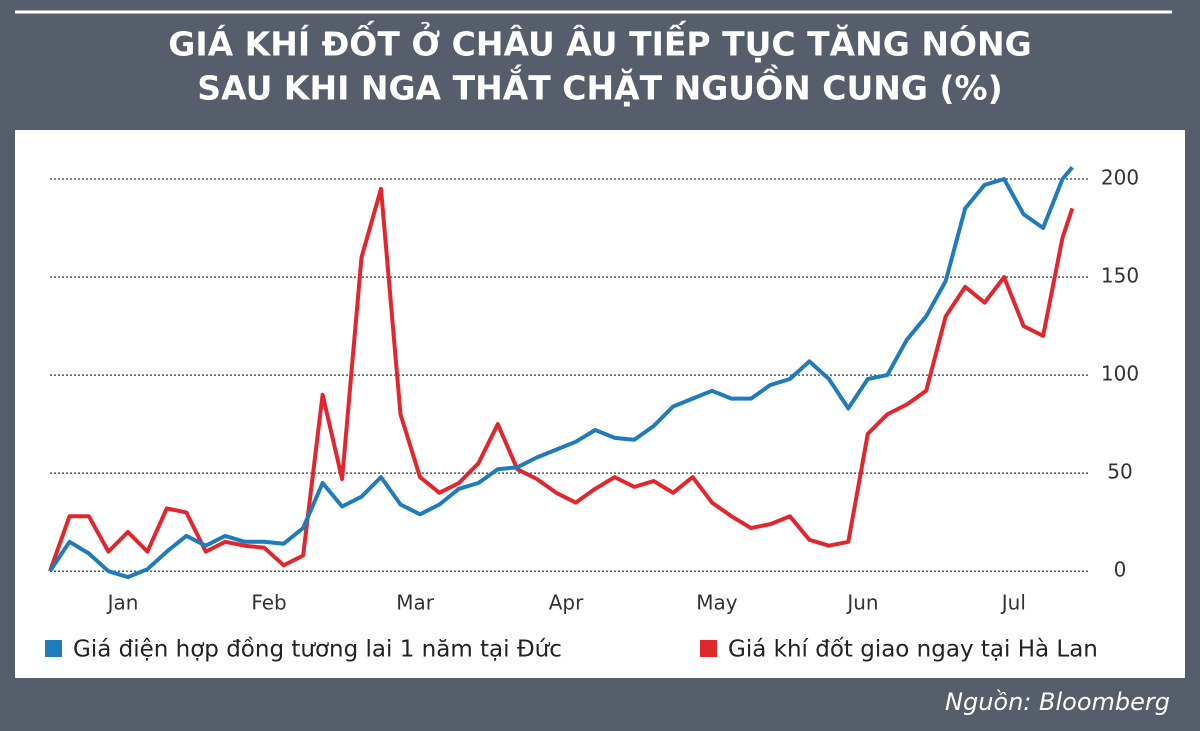 The width and height of the screenshot is (1200, 731). I want to click on x-tick-label: May, so click(717, 603).